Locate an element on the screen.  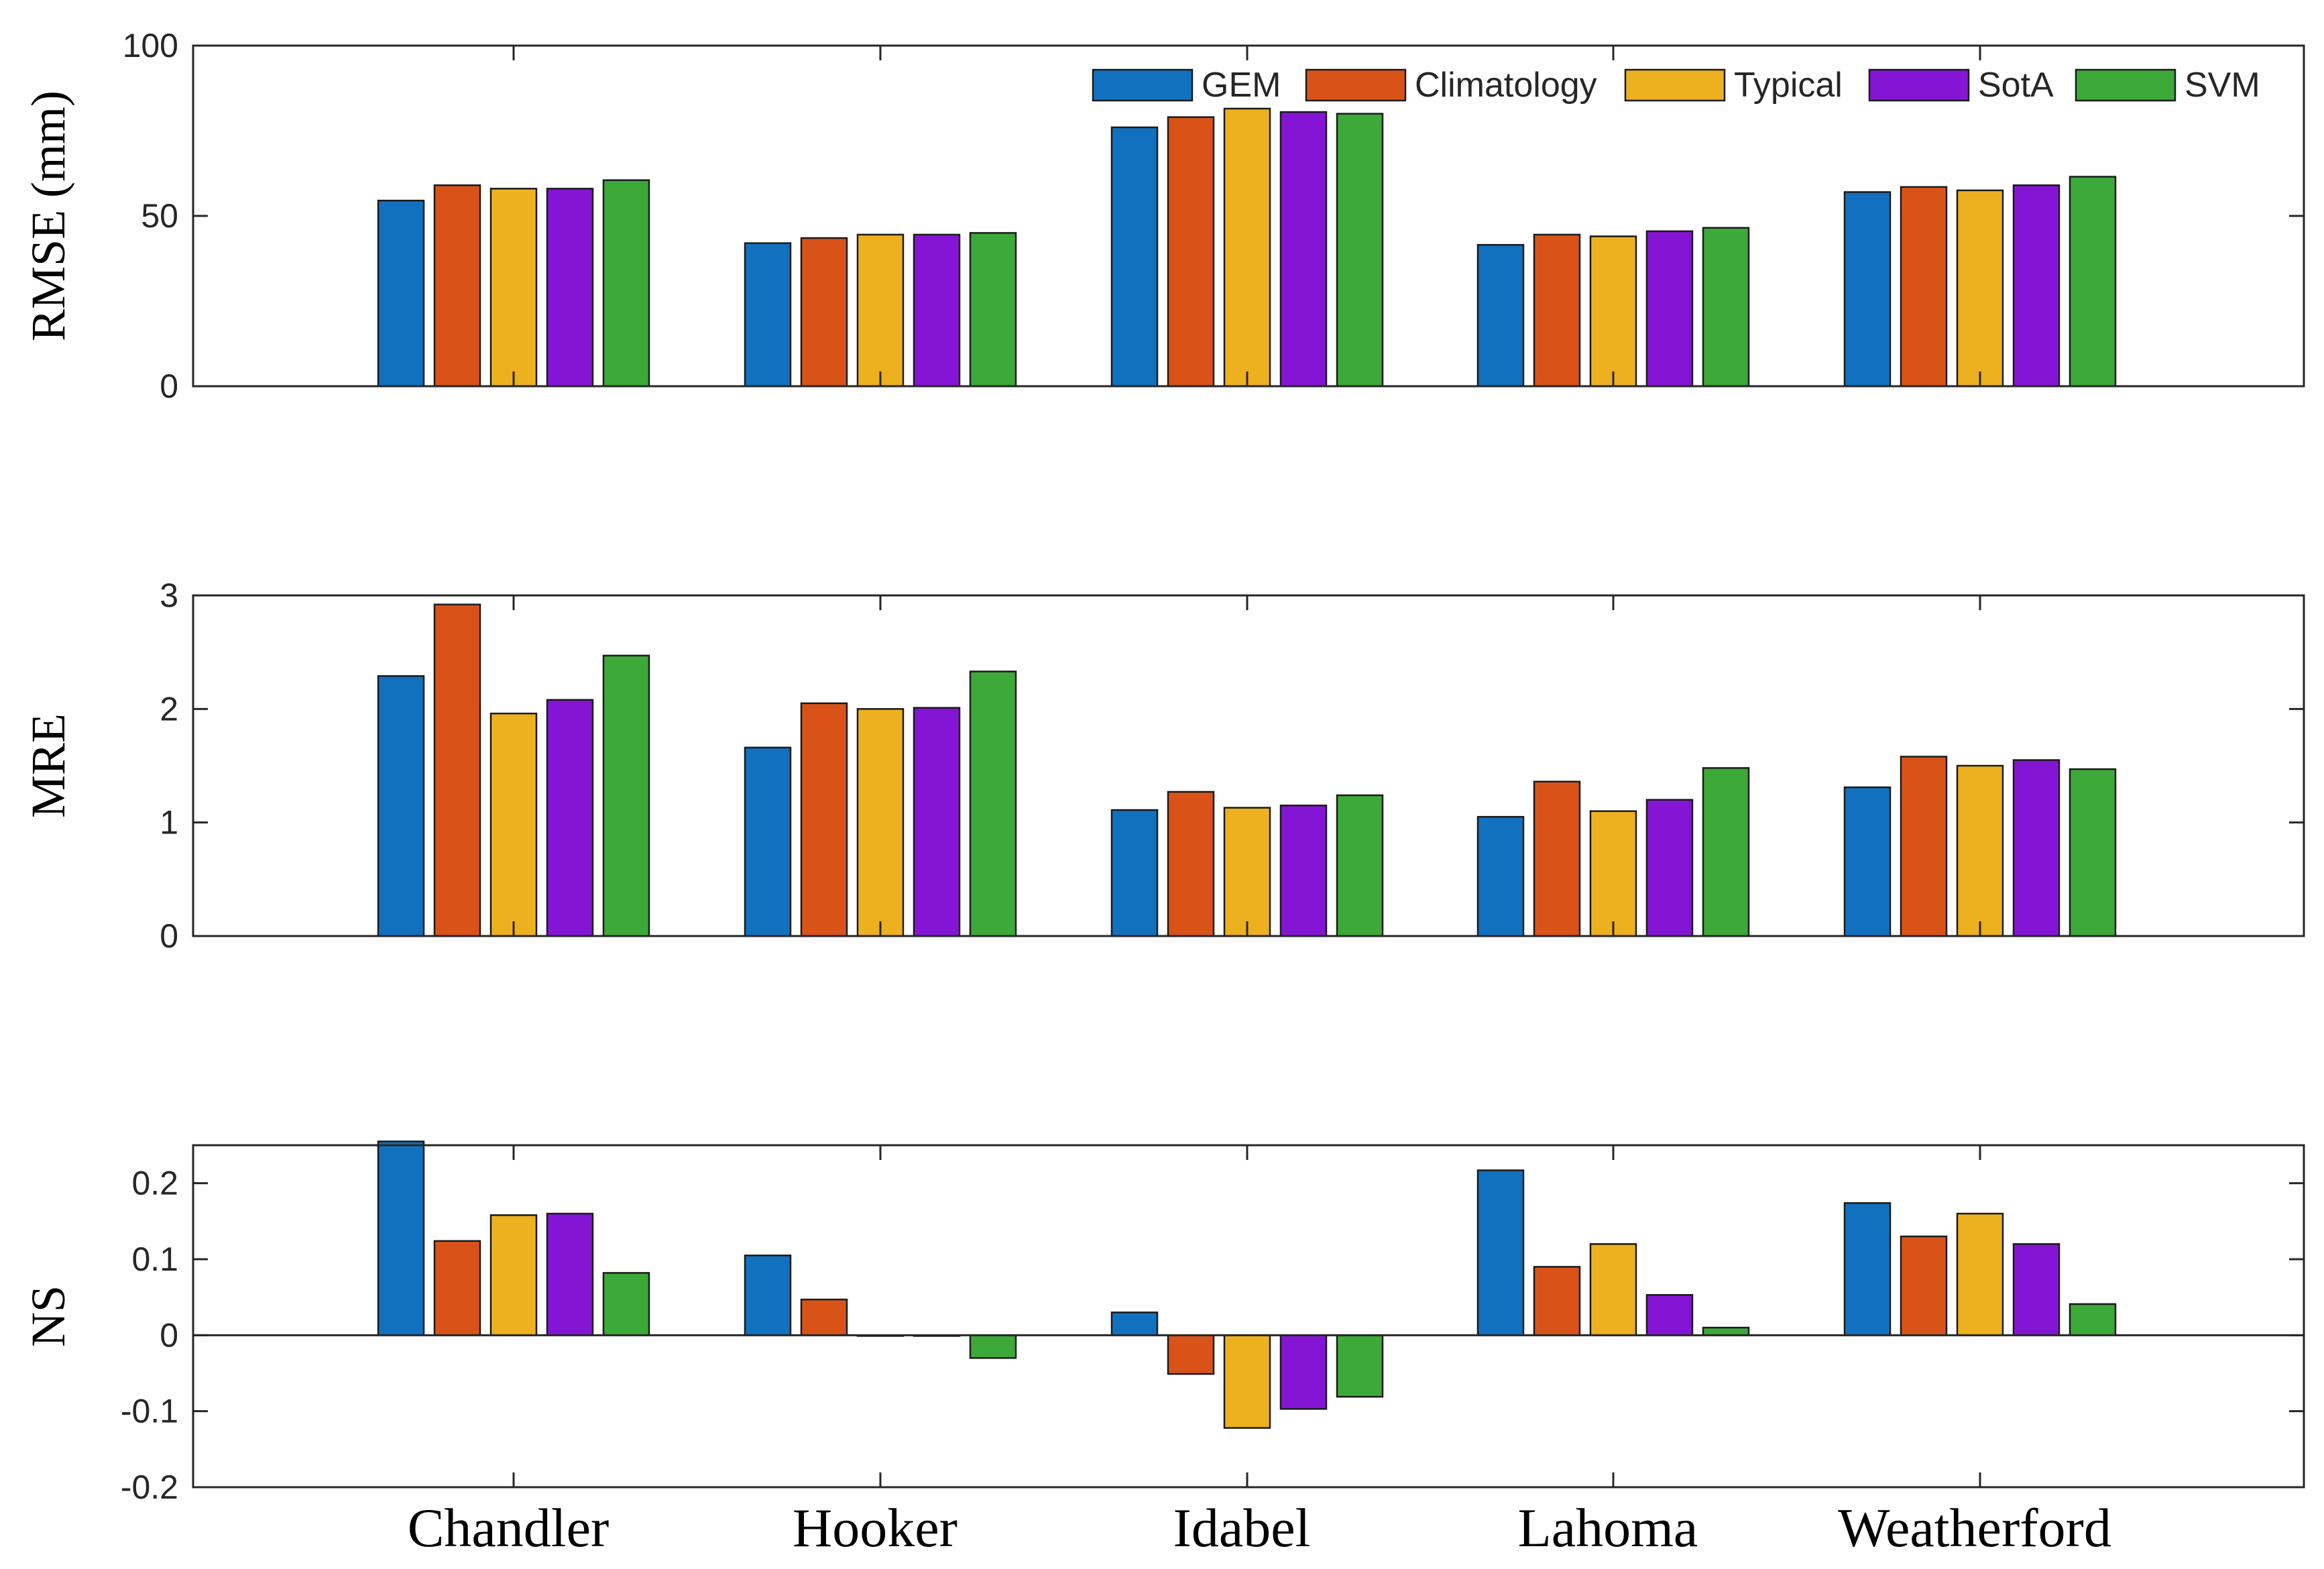
bar-rmse-mm-hooker-typical is located at coordinates (881, 310).